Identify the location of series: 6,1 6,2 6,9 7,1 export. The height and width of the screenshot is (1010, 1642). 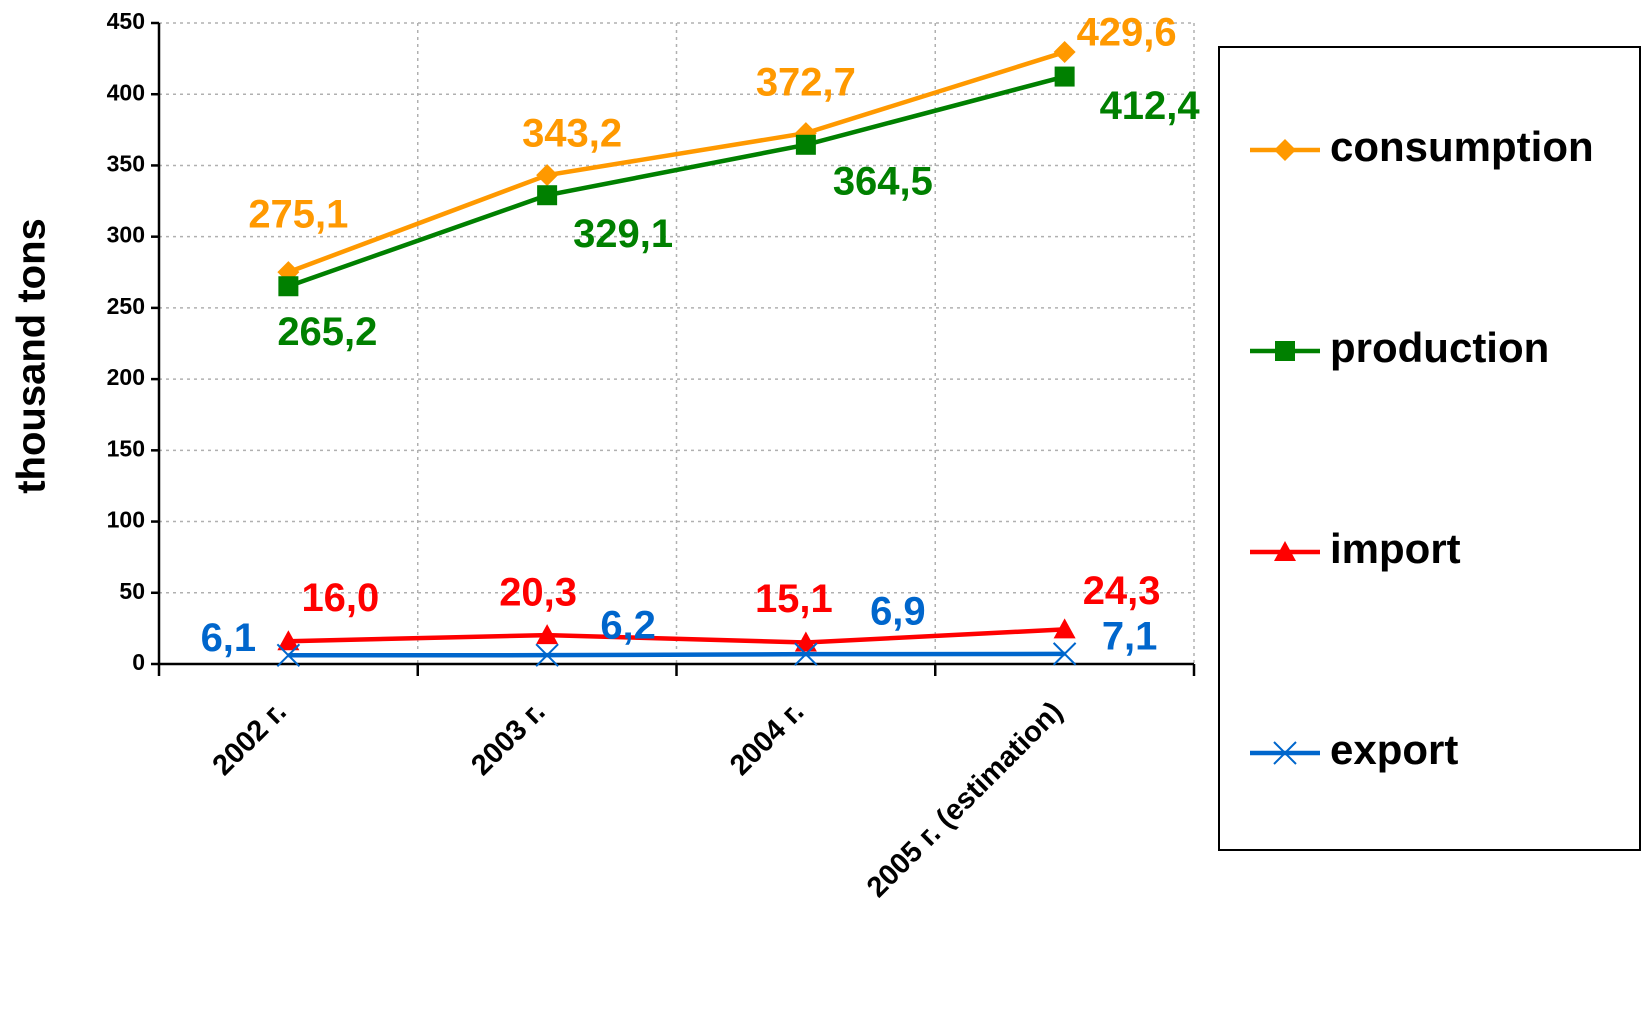
(830, 681).